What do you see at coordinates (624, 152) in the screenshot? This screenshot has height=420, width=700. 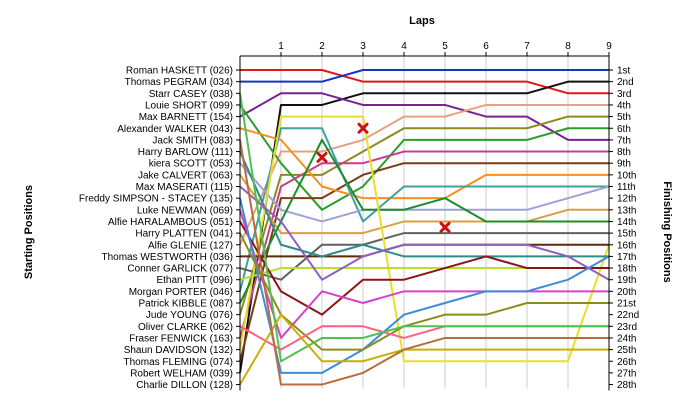 I see `finish-position-label: 8th` at bounding box center [624, 152].